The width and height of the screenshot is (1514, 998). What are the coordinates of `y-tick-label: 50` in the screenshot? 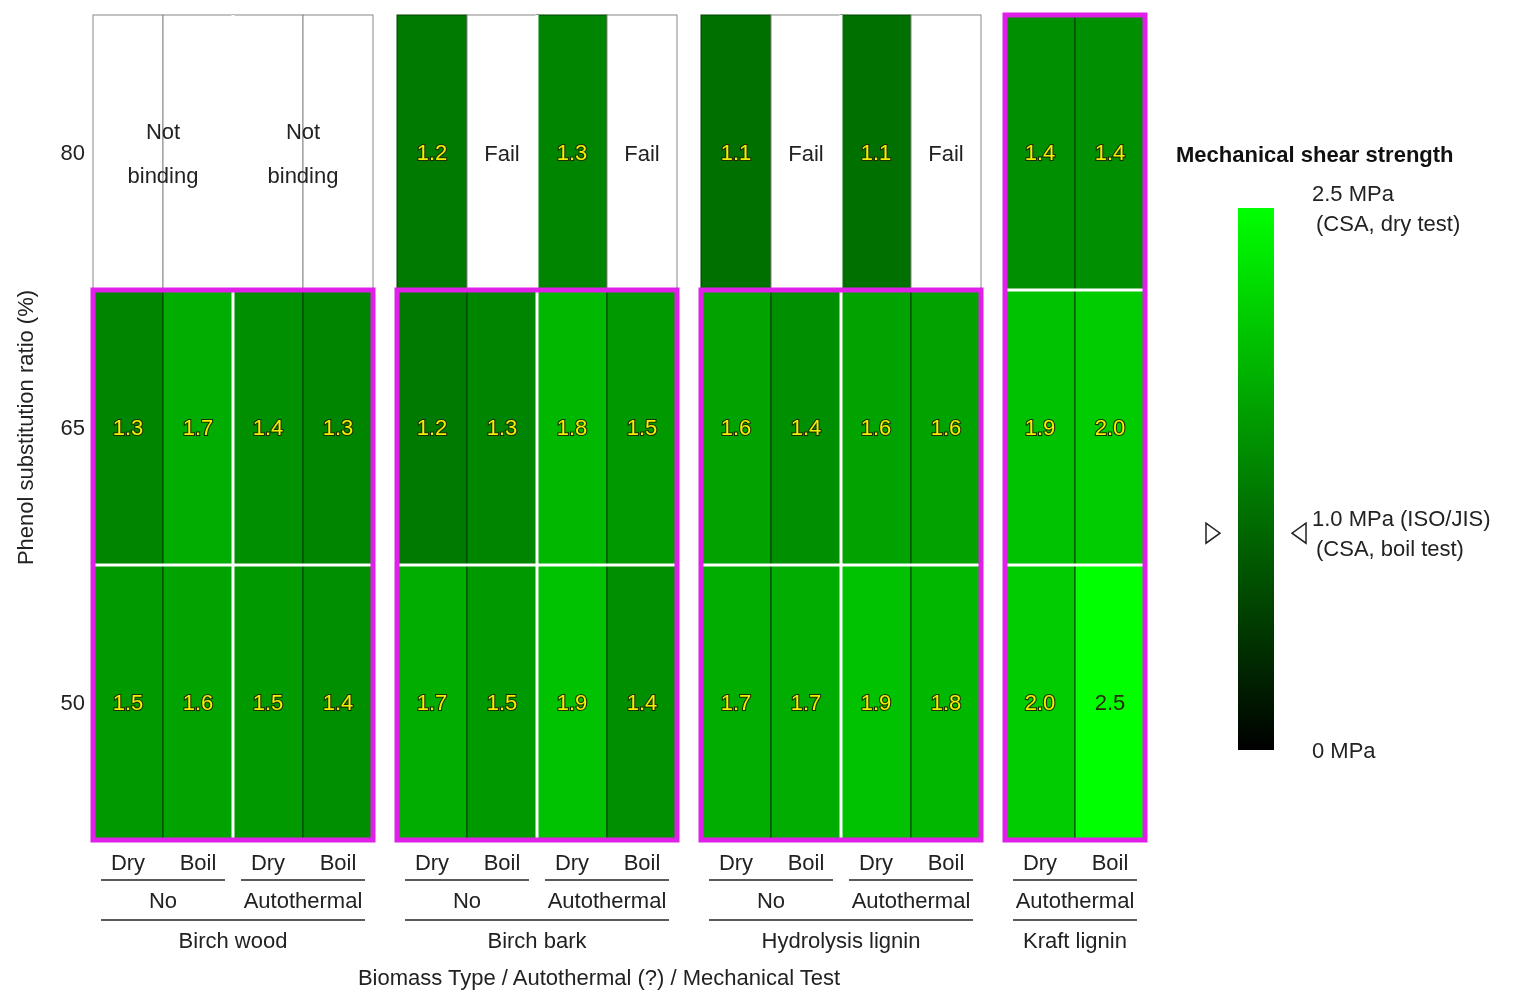 It's located at (72, 702).